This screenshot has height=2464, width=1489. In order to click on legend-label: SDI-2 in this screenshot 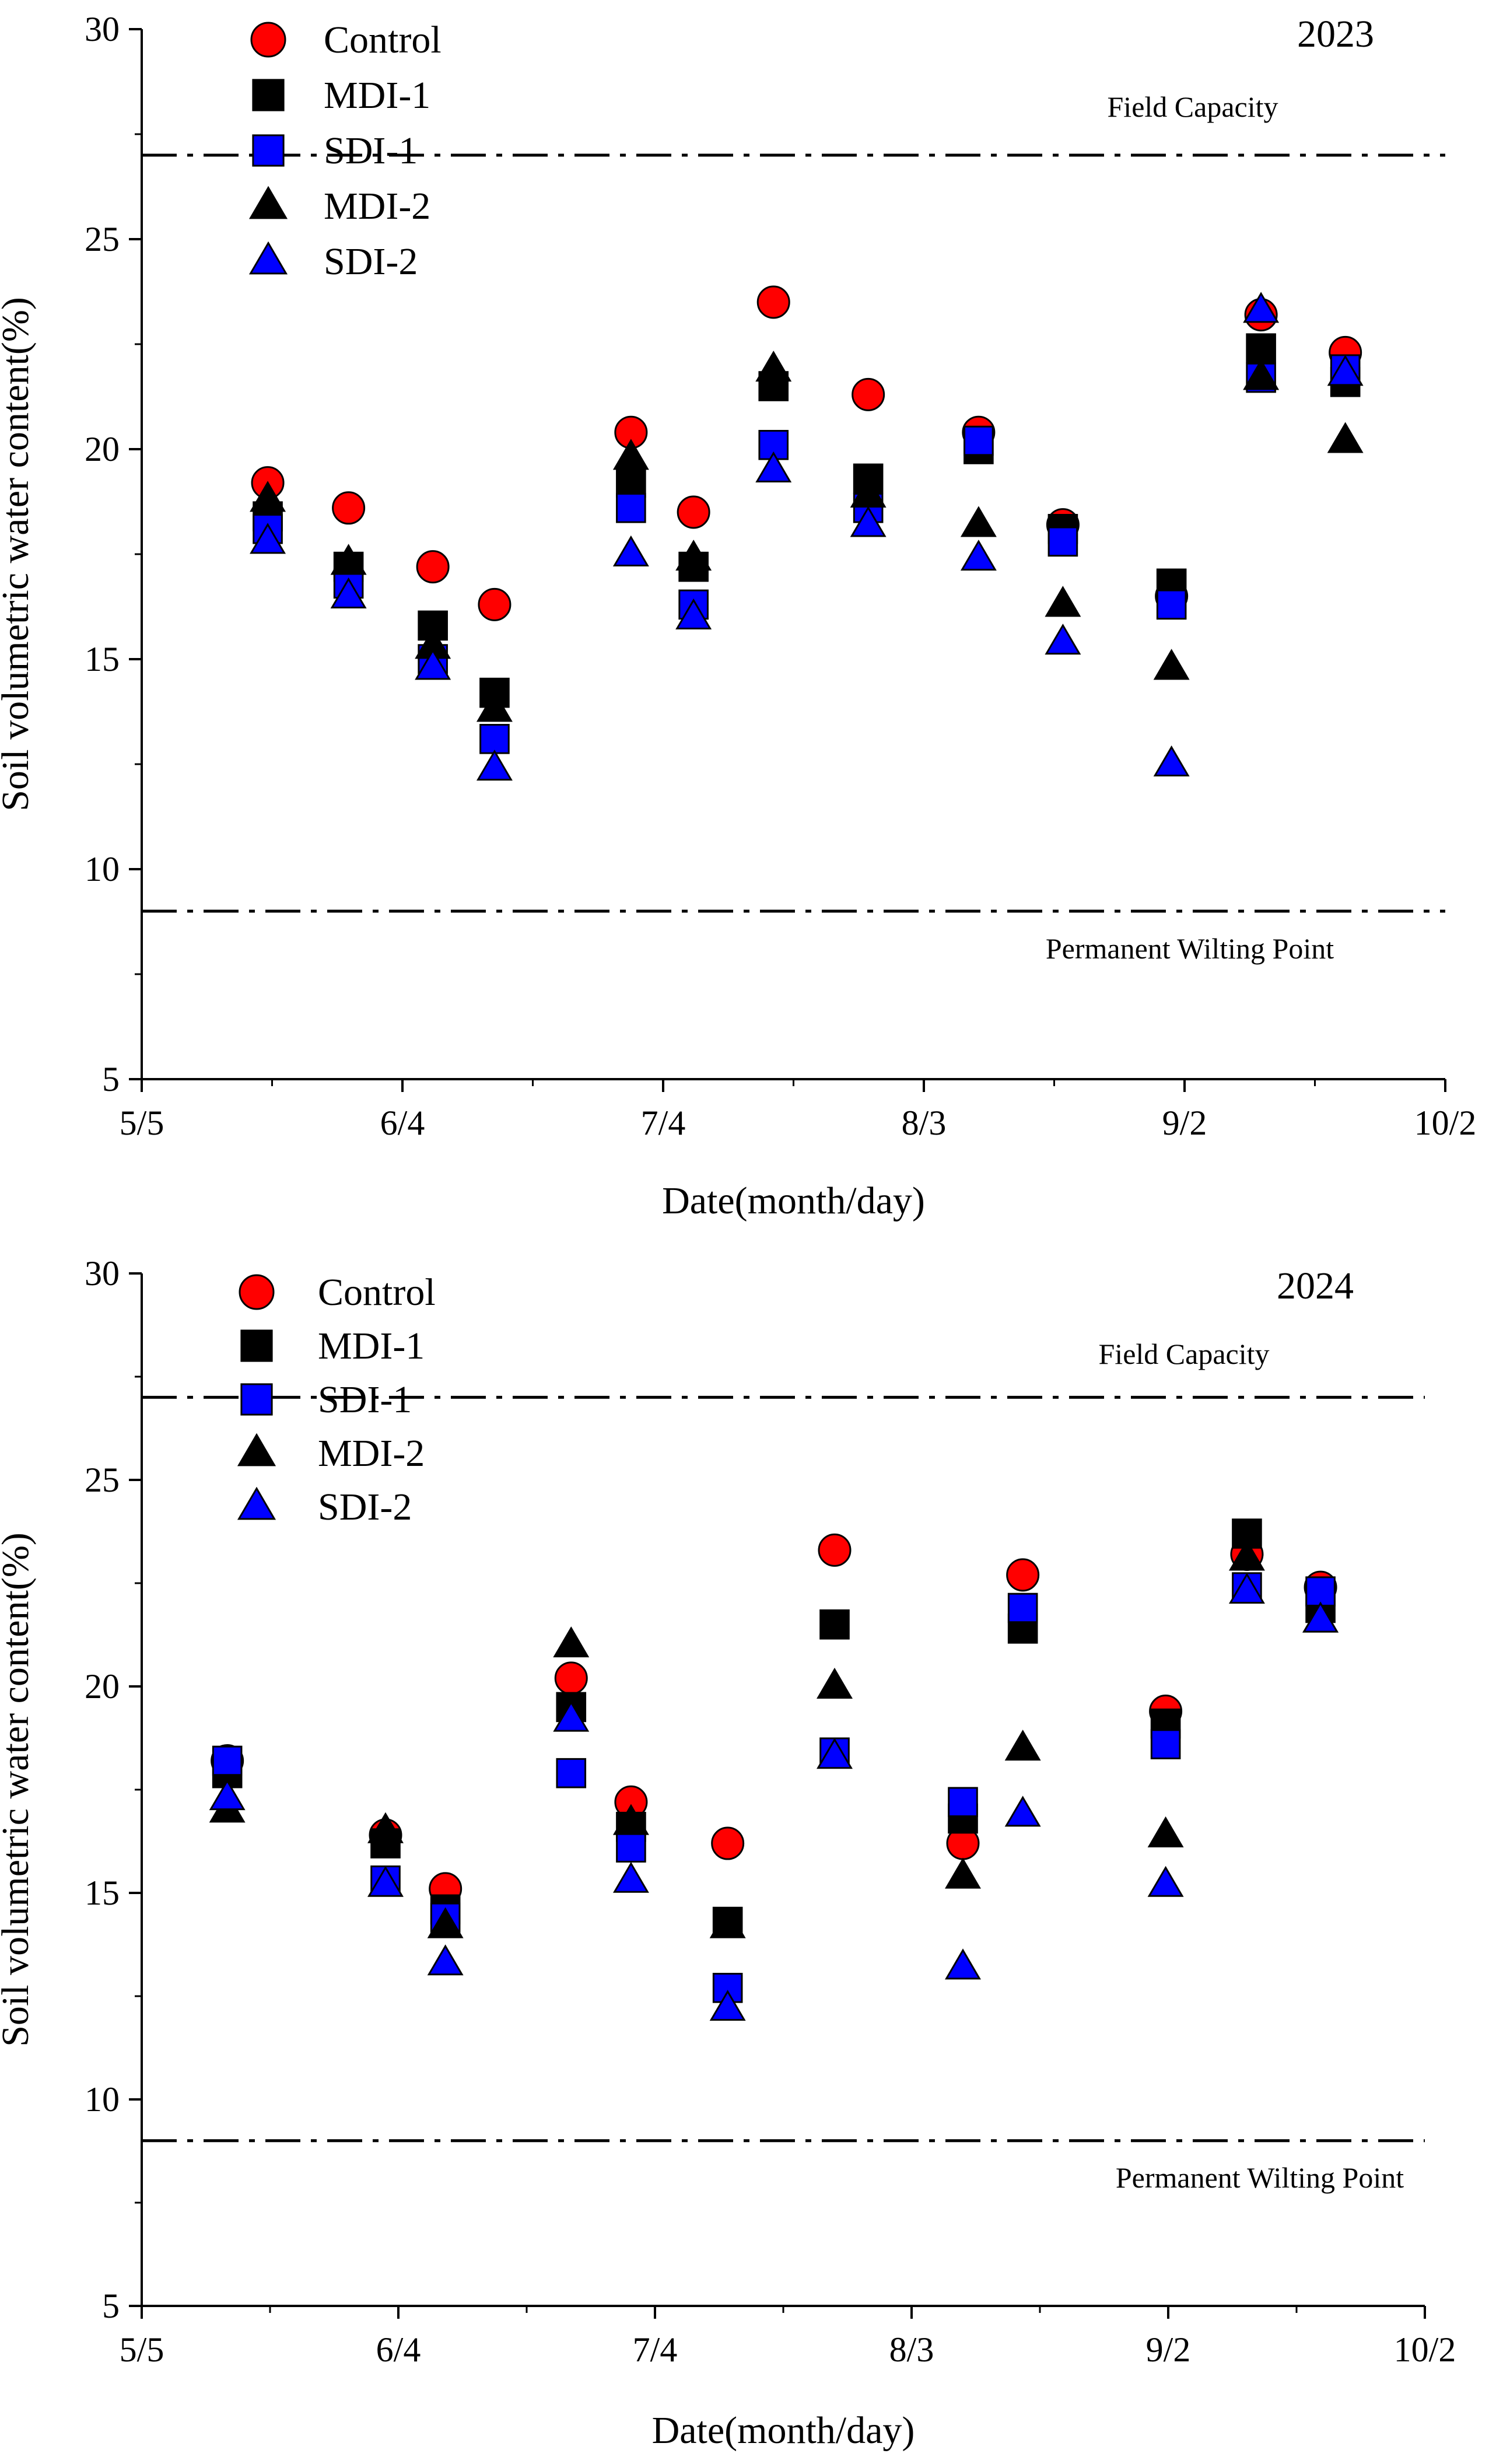, I will do `click(365, 1507)`.